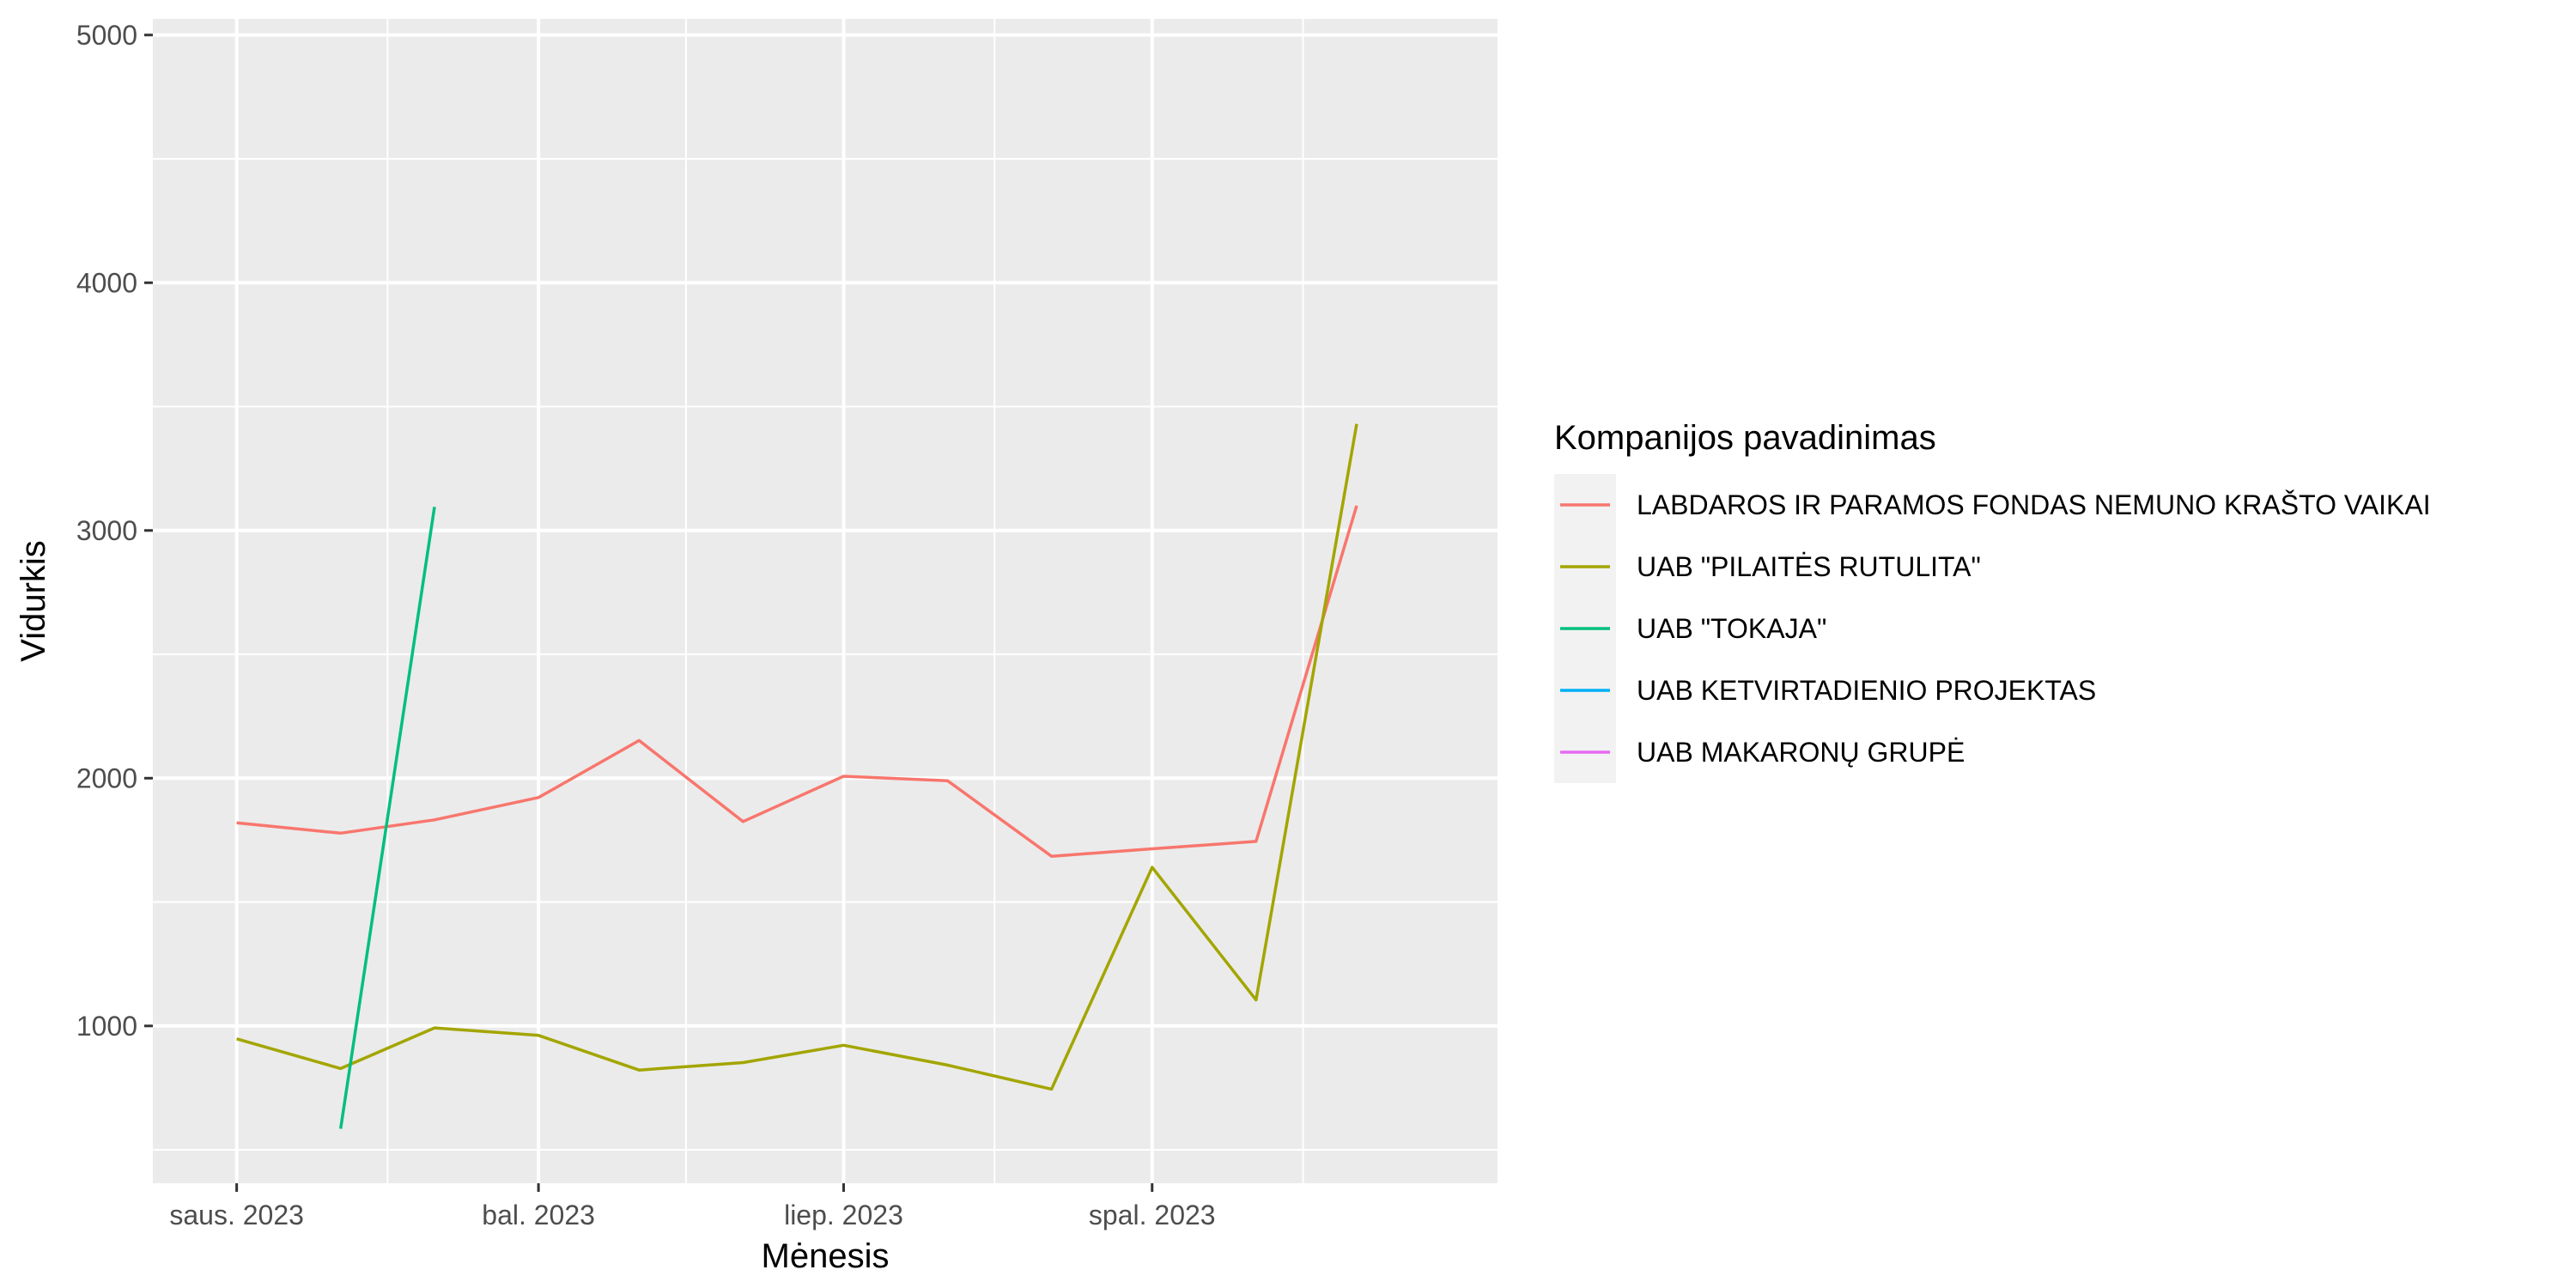 The image size is (2576, 1288). I want to click on y-axis: 1000 2000 3000 4000 5000, so click(114, 531).